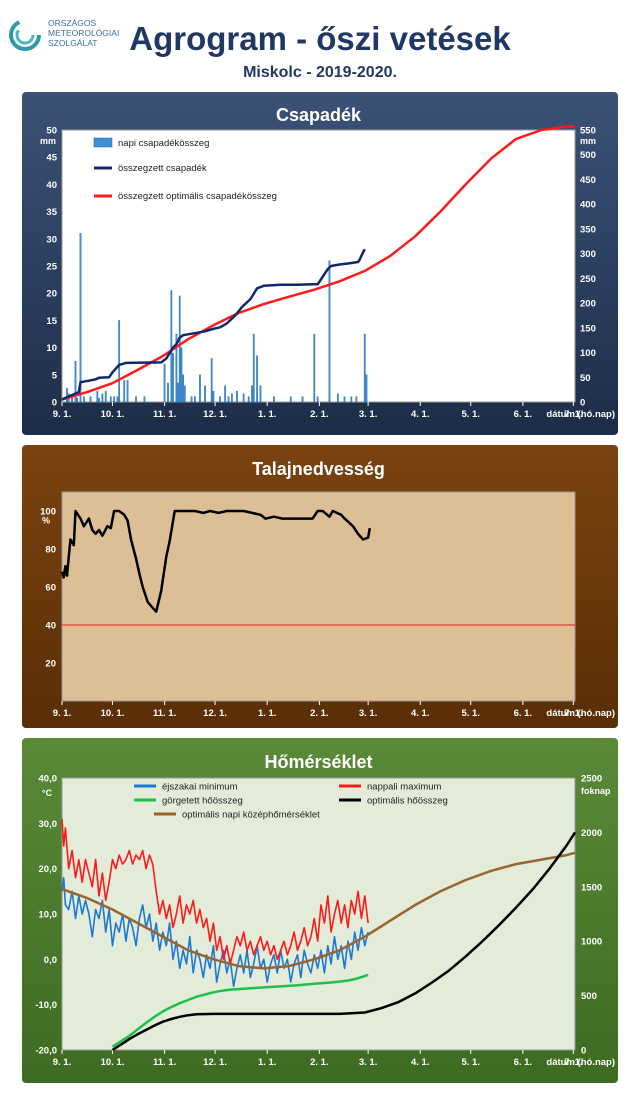 The height and width of the screenshot is (1102, 640). I want to click on legend-label: optimális hőösszeg, so click(407, 801).